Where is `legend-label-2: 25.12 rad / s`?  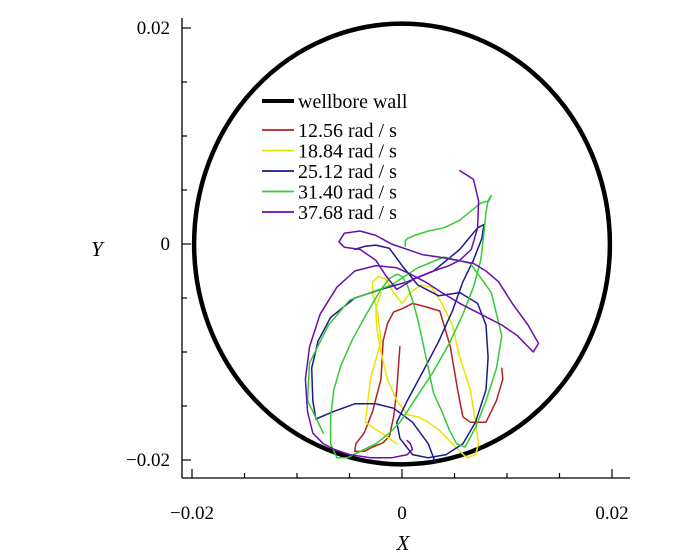
legend-label-2: 25.12 rad / s is located at coordinates (347, 172).